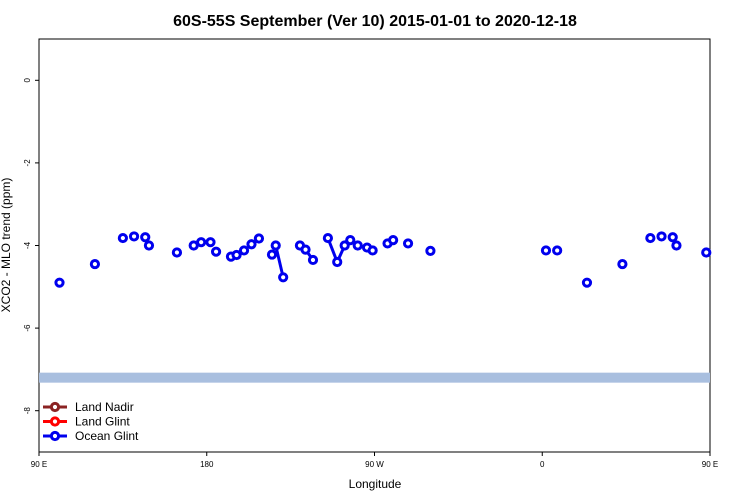 The width and height of the screenshot is (750, 500). What do you see at coordinates (207, 464) in the screenshot?
I see `x-tick-label: 180` at bounding box center [207, 464].